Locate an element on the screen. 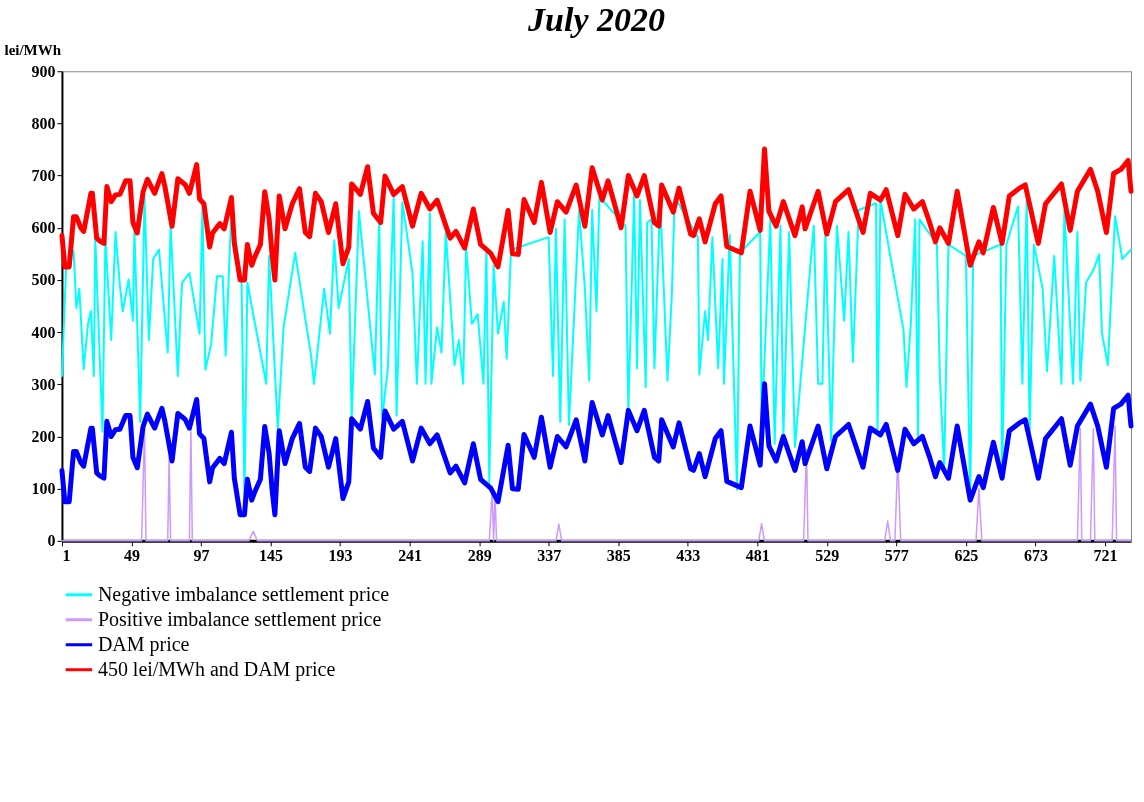 This screenshot has width=1144, height=802. x-tick-label: 241 is located at coordinates (410, 556).